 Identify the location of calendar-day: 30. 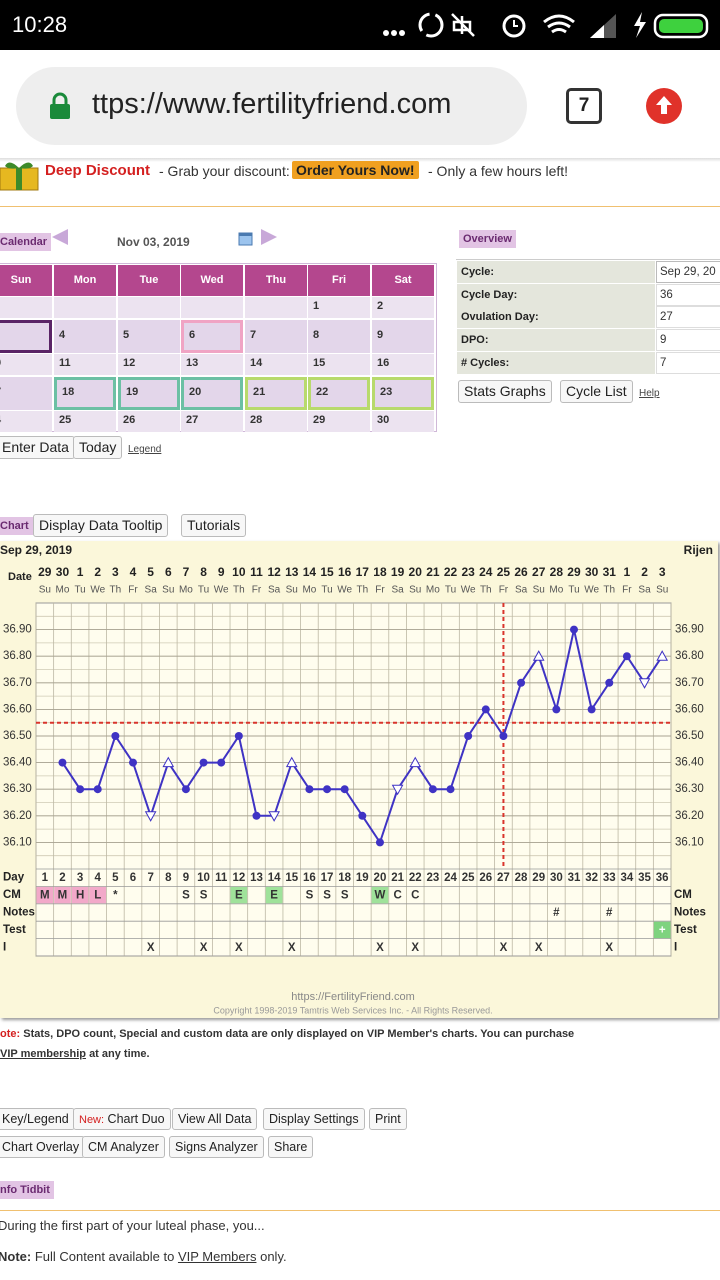
(403, 421).